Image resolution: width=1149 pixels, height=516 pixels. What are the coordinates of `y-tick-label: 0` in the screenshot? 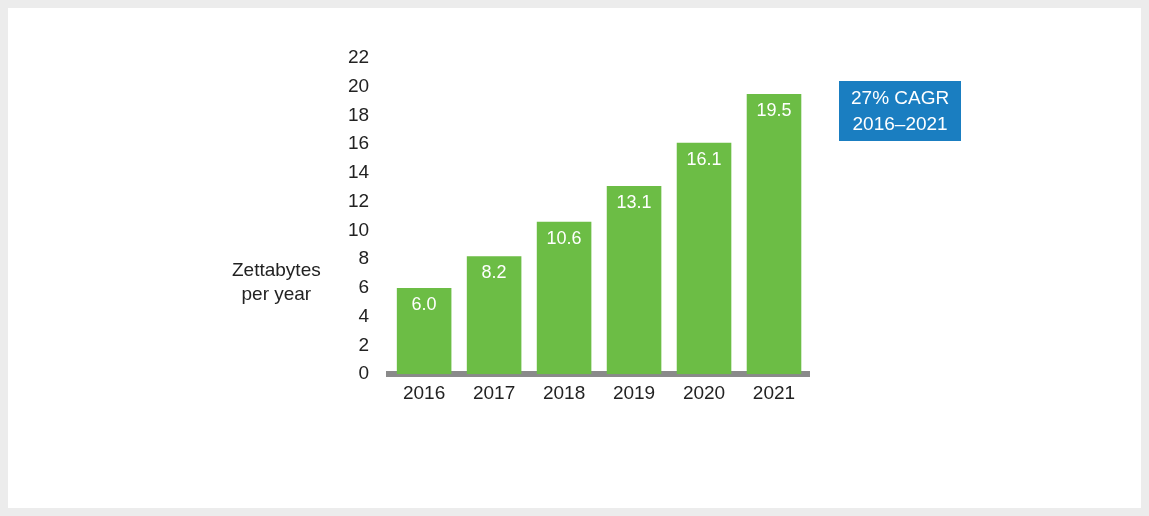 It's located at (364, 373).